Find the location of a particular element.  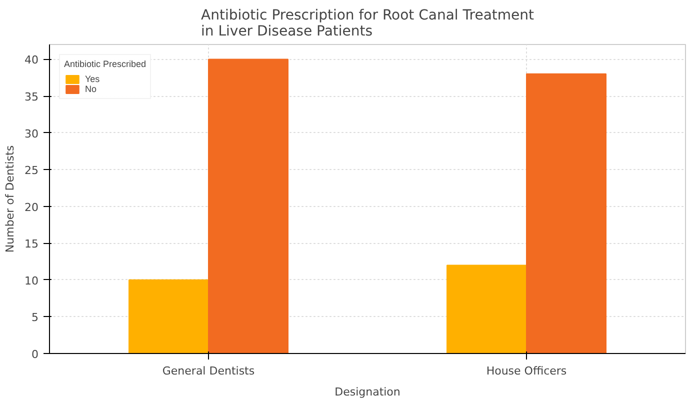

y-tick-label: 35 is located at coordinates (31, 97).